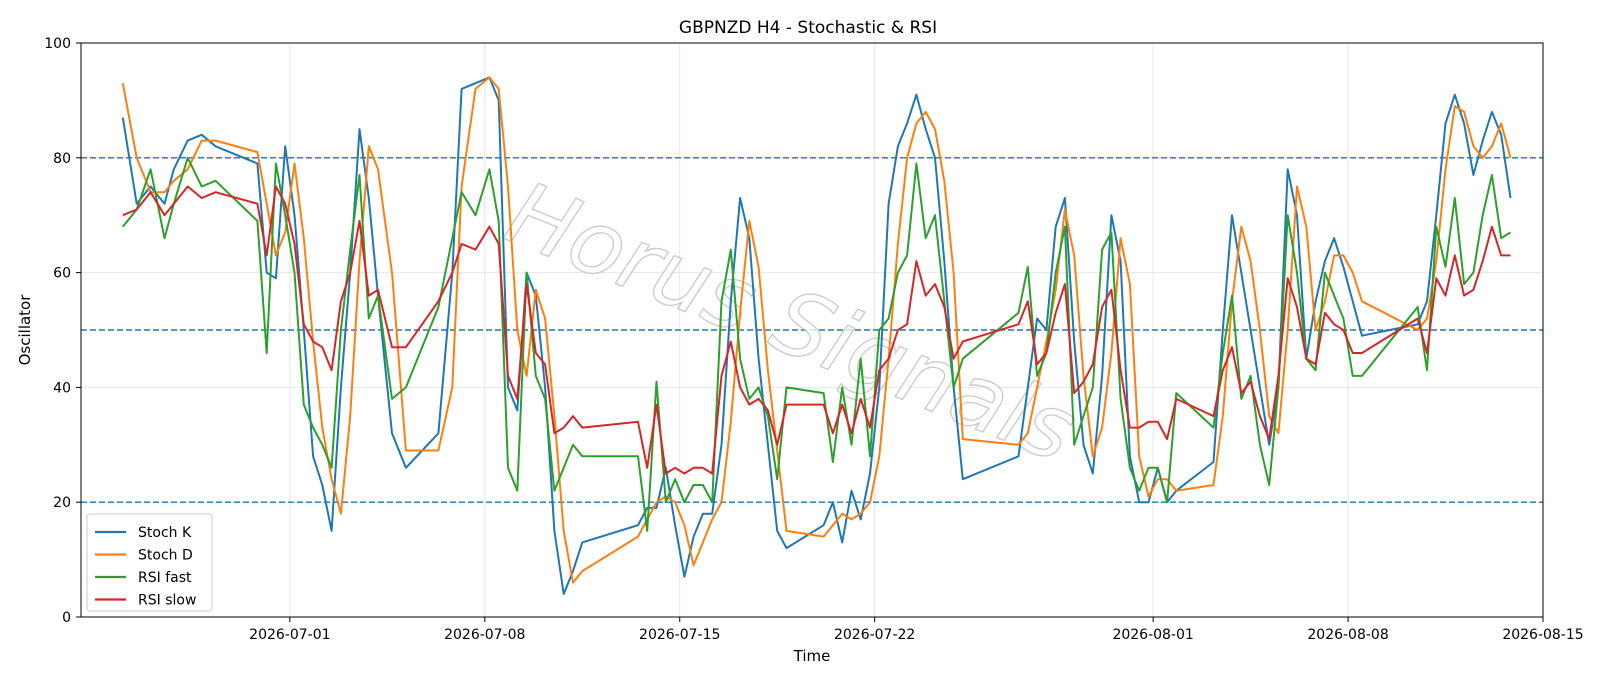 This screenshot has width=1600, height=686. I want to click on y-tick-label: 20, so click(62, 503).